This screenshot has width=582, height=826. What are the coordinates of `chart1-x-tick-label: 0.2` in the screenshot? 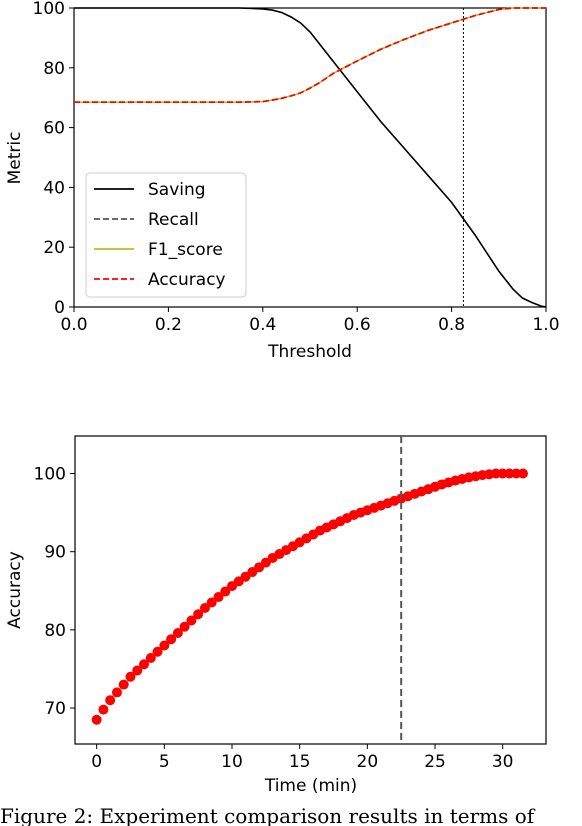 It's located at (168, 325).